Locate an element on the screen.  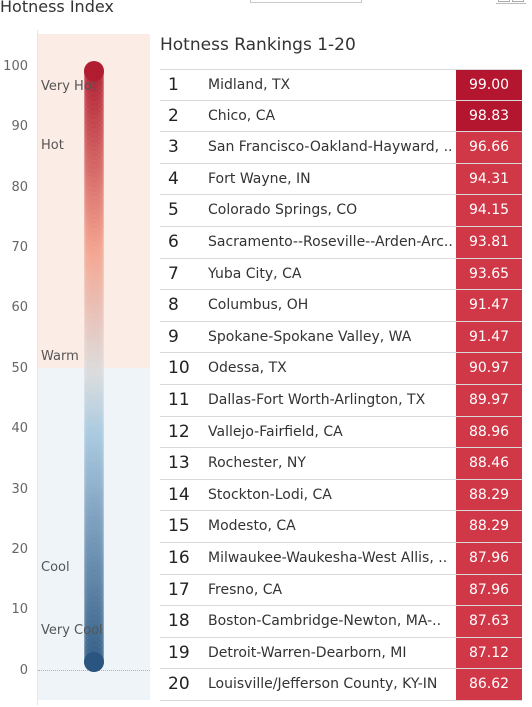
table-row: 3 San Francisco-Oakland-Hayward, .. 96.66 is located at coordinates (341, 148).